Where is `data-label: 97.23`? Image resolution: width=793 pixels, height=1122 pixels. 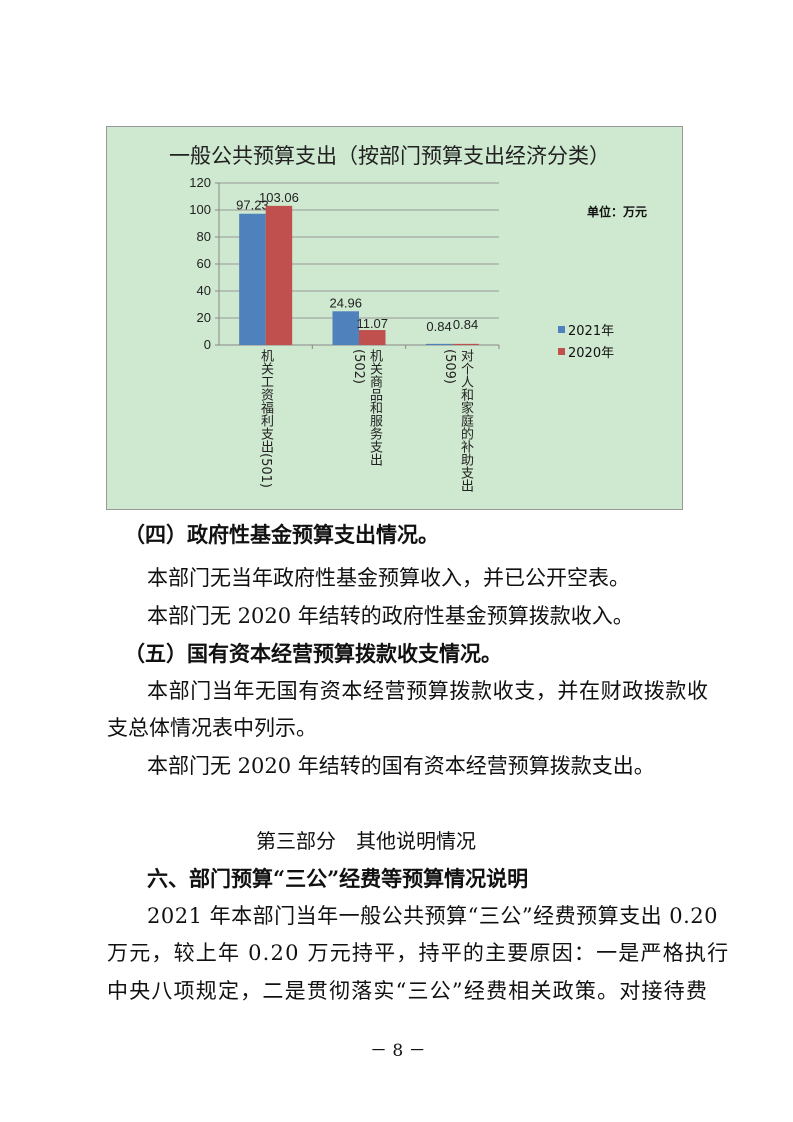 data-label: 97.23 is located at coordinates (252, 205).